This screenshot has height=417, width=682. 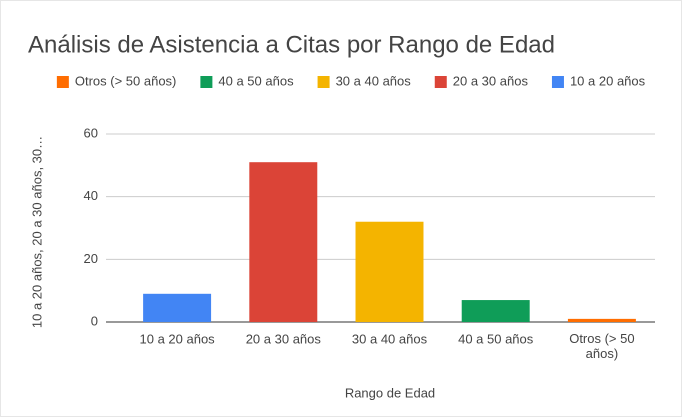 I want to click on y-tick-label: 20, so click(x=91, y=258).